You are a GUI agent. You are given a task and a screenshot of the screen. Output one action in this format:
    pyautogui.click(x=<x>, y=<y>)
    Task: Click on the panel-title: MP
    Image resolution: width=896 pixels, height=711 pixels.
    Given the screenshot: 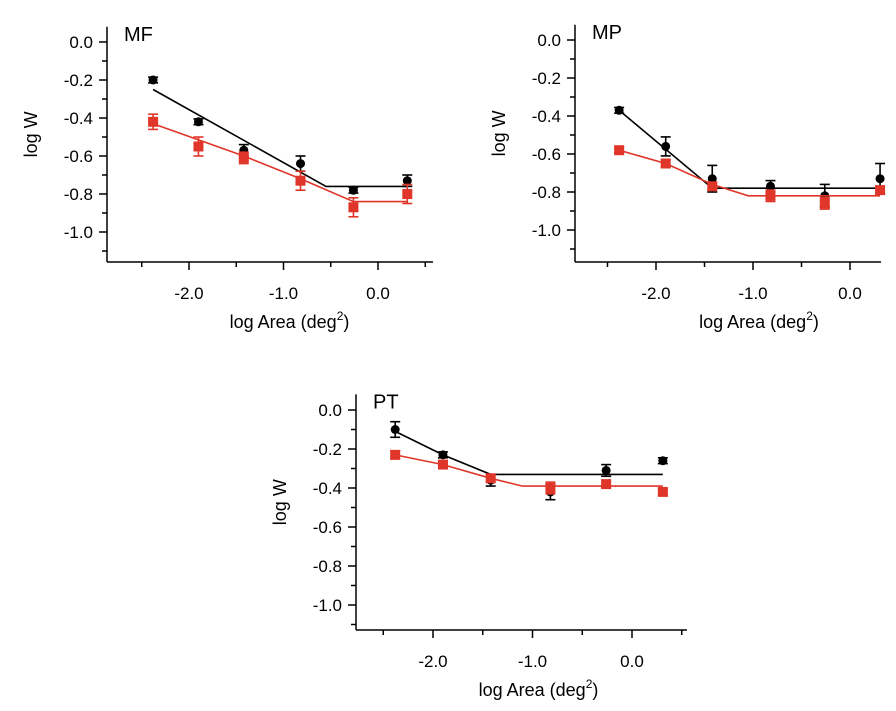 What is the action you would take?
    pyautogui.click(x=607, y=33)
    